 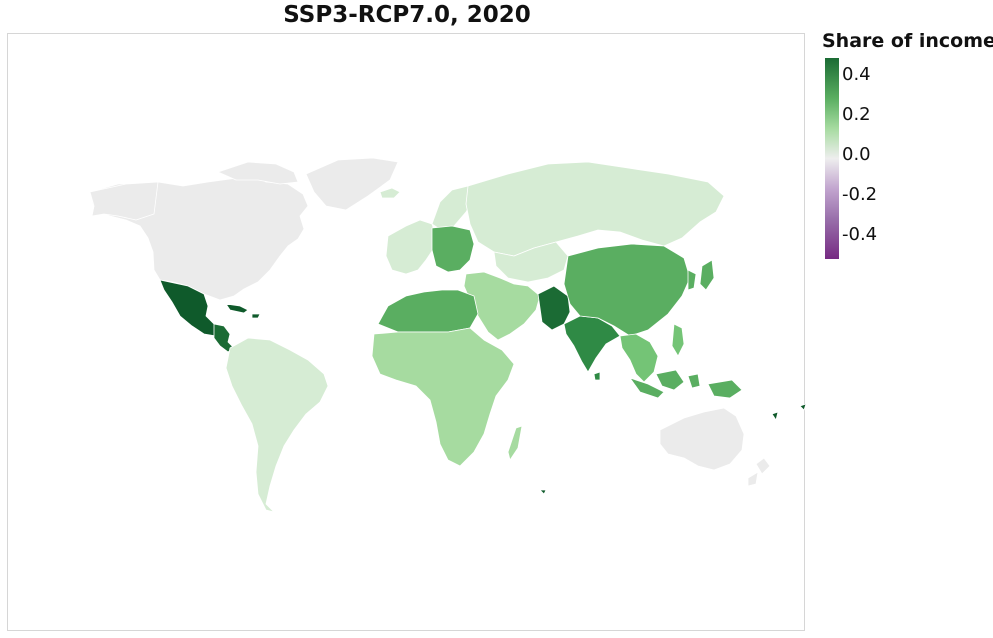 What do you see at coordinates (860, 194) in the screenshot?
I see `legend-tick-neg-0.2: -0.2` at bounding box center [860, 194].